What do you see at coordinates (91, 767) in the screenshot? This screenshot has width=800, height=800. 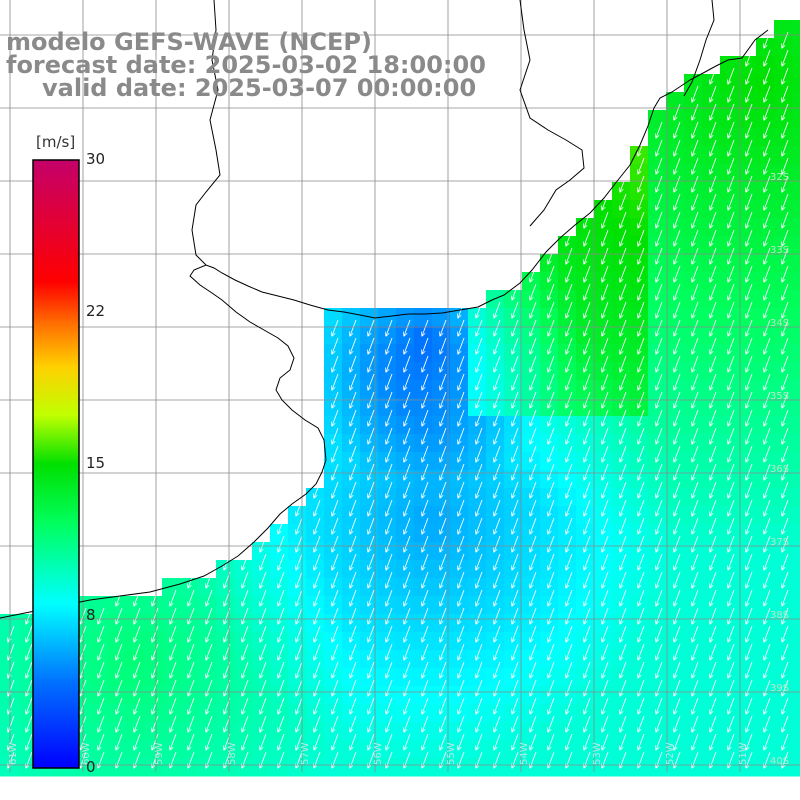 I see `colorbar-tick-0: 0` at bounding box center [91, 767].